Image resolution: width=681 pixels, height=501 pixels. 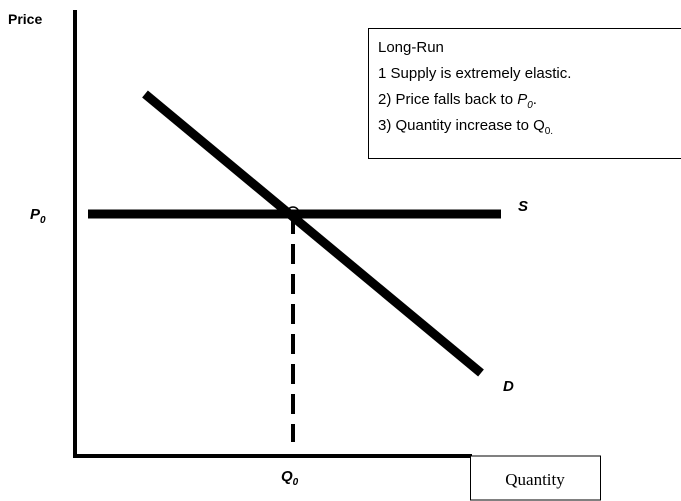 I want to click on note-box, so click(x=524, y=93).